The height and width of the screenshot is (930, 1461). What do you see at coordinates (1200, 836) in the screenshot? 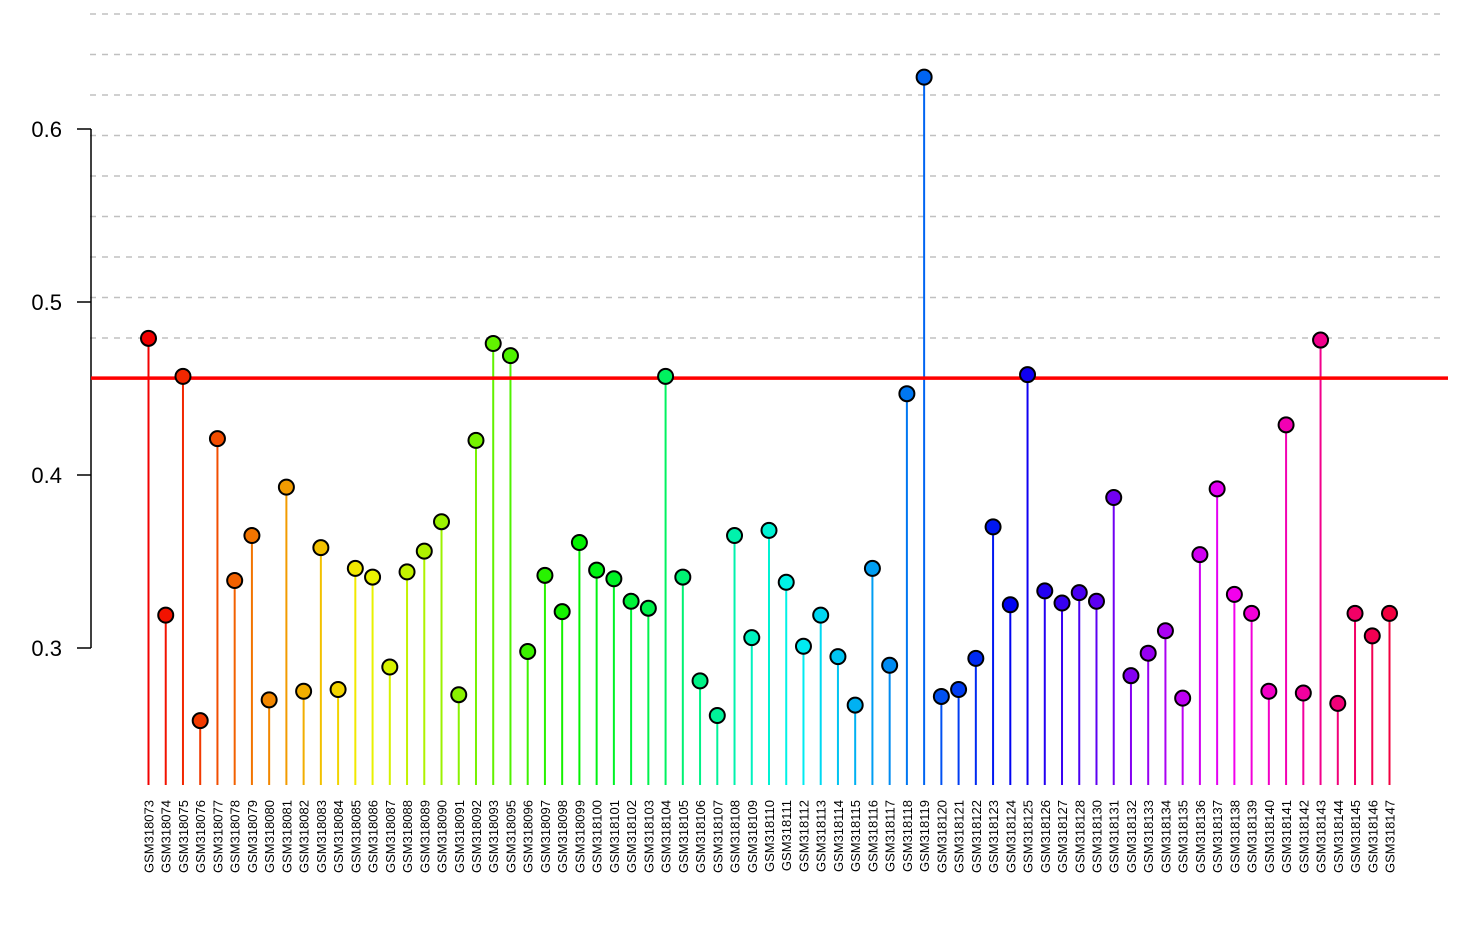
I see `x-axis-label: GSM318136` at bounding box center [1200, 836].